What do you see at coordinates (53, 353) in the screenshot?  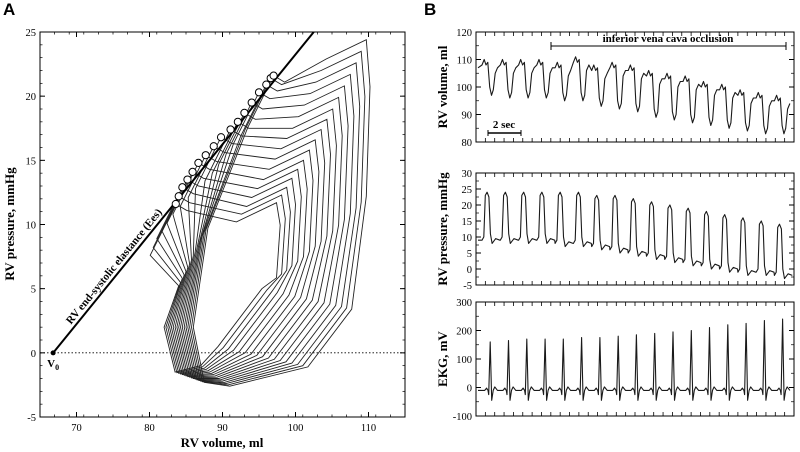 I see `v0-point` at bounding box center [53, 353].